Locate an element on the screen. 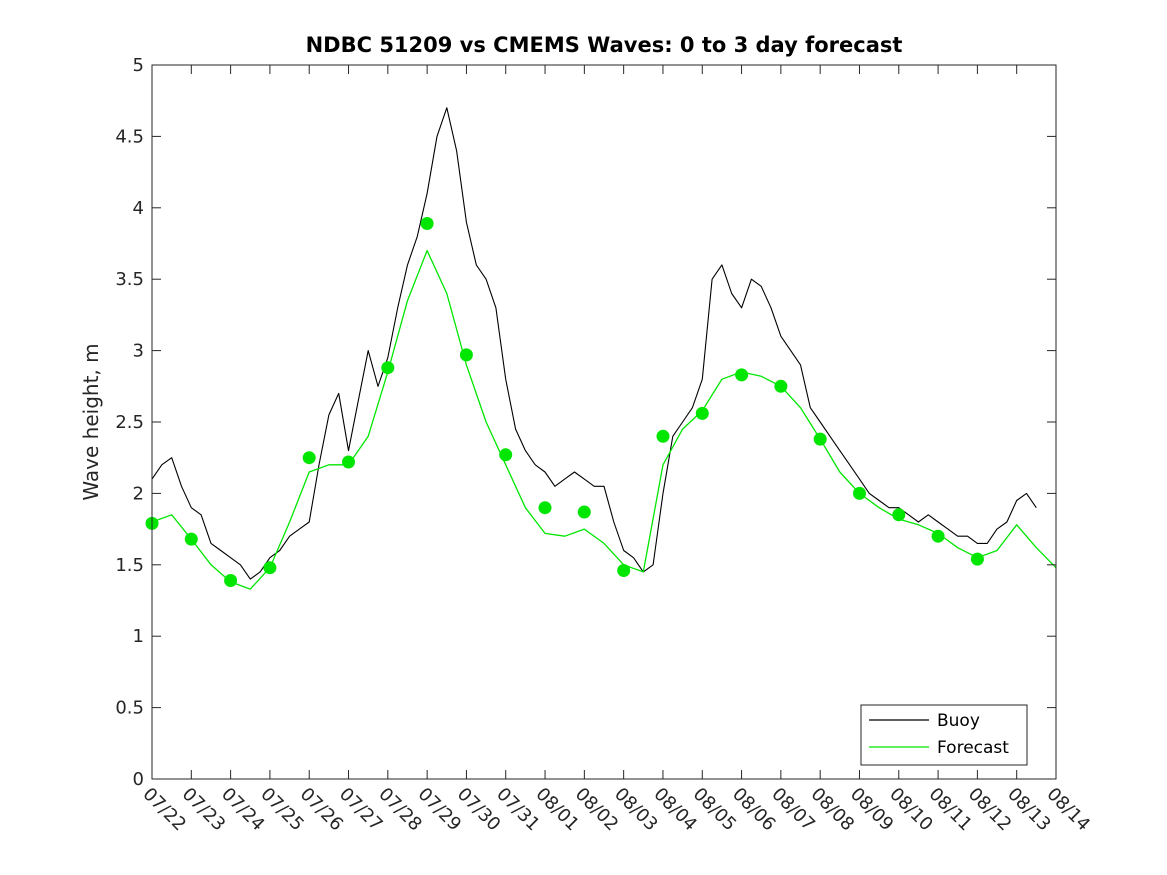 The image size is (1167, 875). y-tick-label: 3 is located at coordinates (138, 351).